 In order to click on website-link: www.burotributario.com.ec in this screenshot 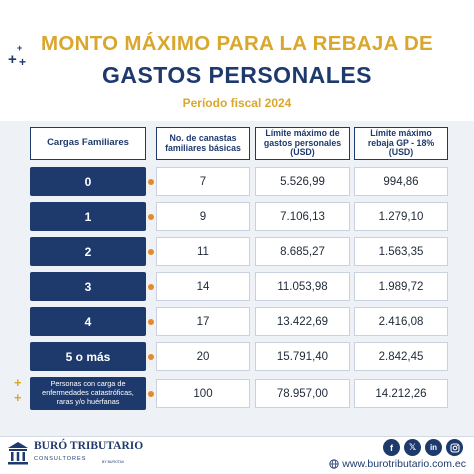, I will do `click(397, 464)`.